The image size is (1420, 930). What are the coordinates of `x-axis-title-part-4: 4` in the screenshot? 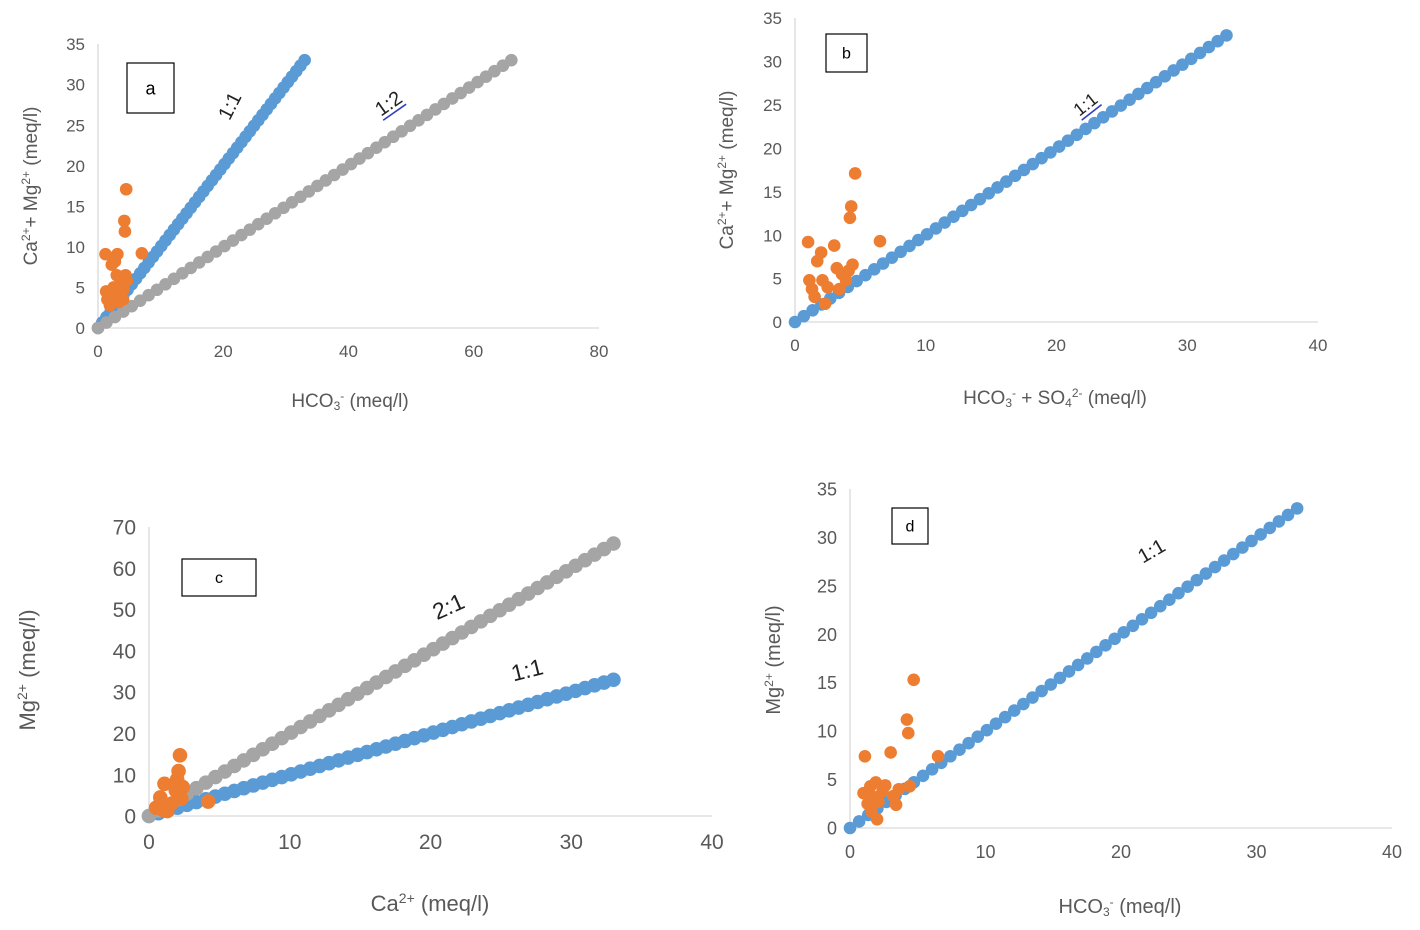 It's located at (1068, 403).